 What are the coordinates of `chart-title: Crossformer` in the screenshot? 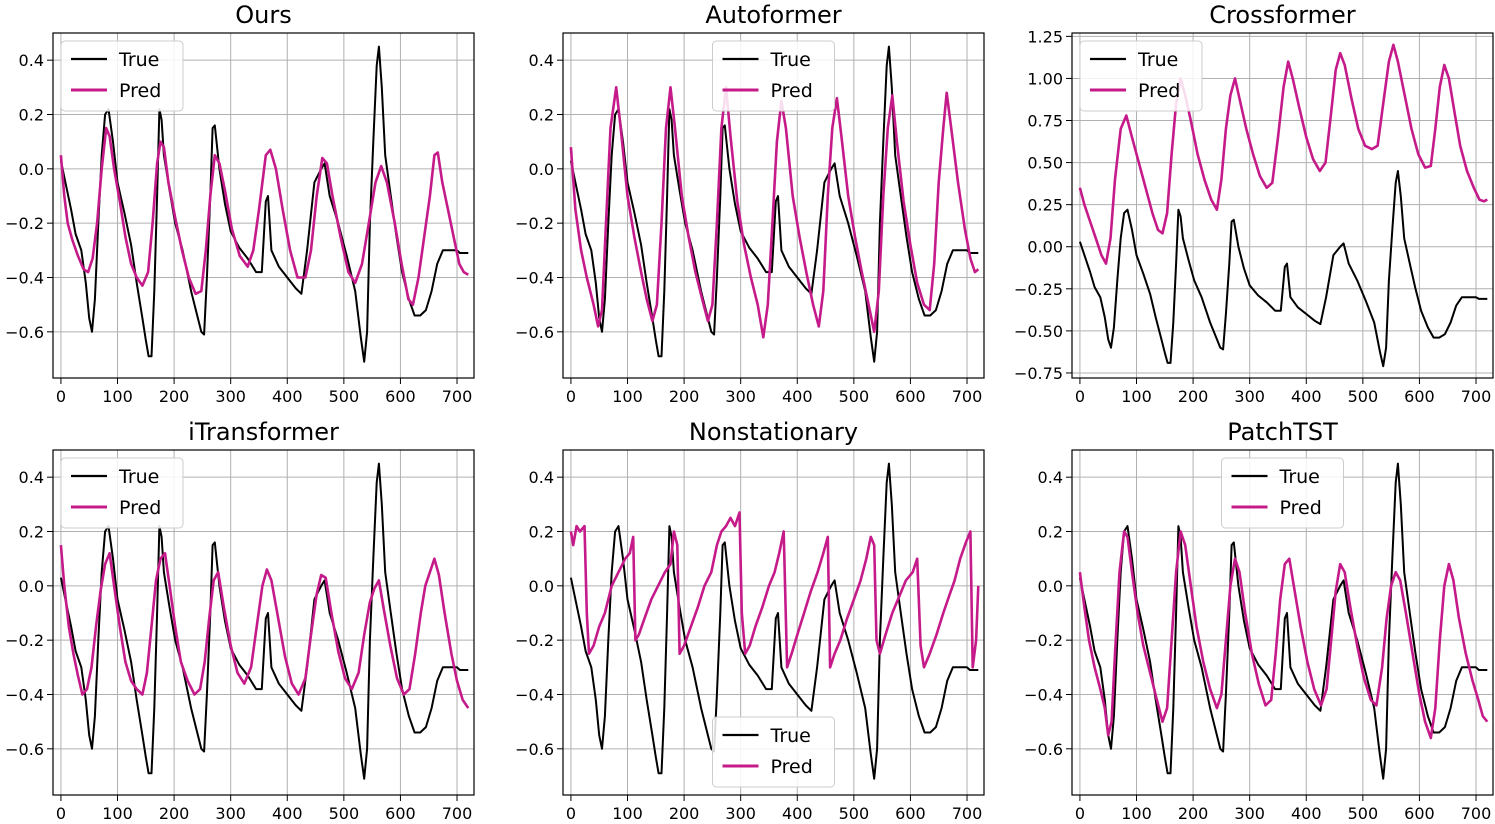 It's located at (1282, 15).